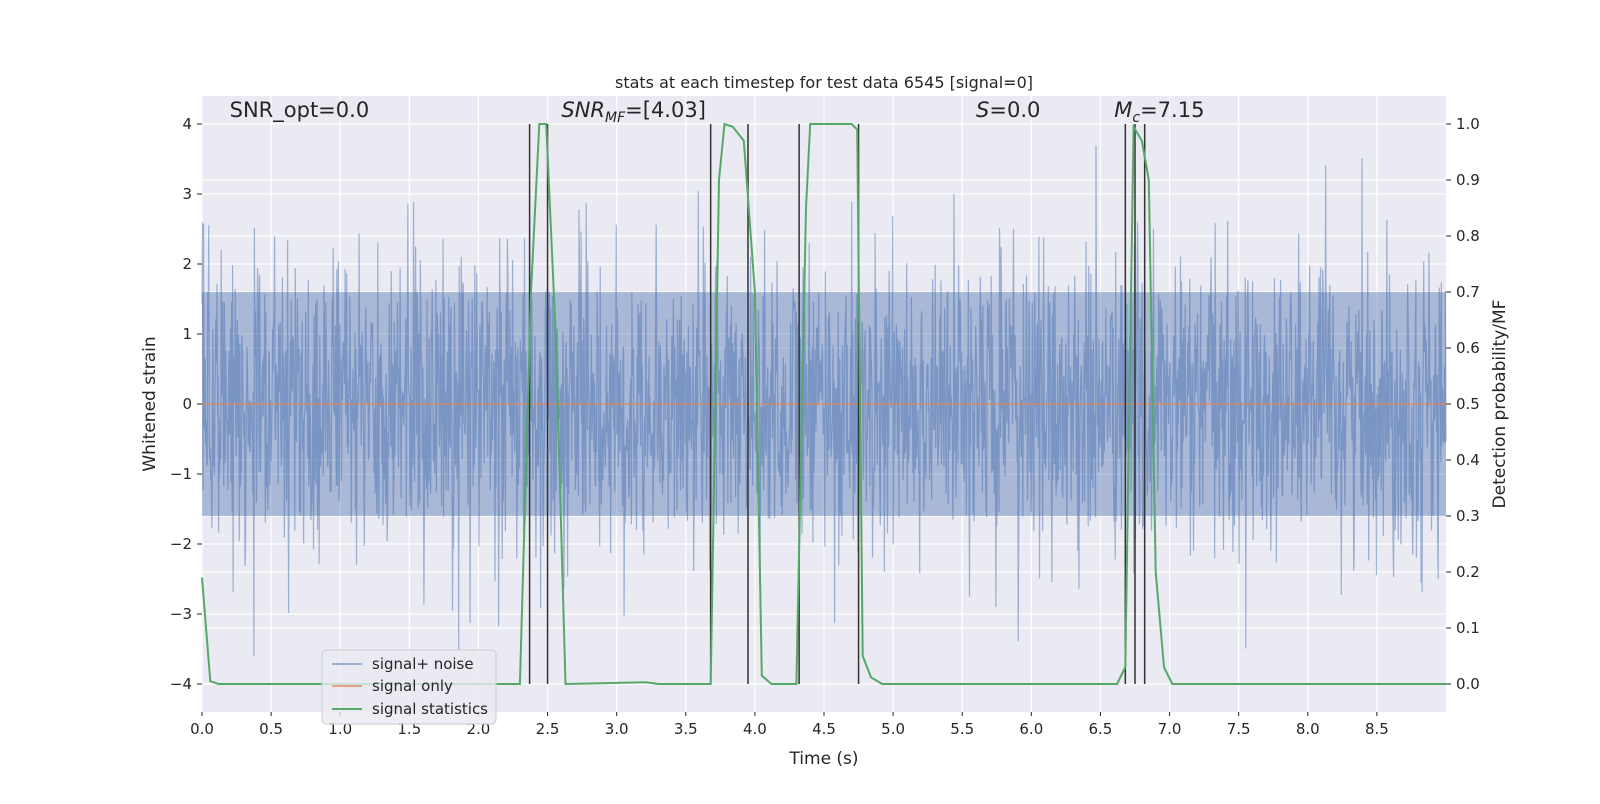 The height and width of the screenshot is (804, 1600). What do you see at coordinates (1468, 684) in the screenshot?
I see `y2-tick-label: 0.0` at bounding box center [1468, 684].